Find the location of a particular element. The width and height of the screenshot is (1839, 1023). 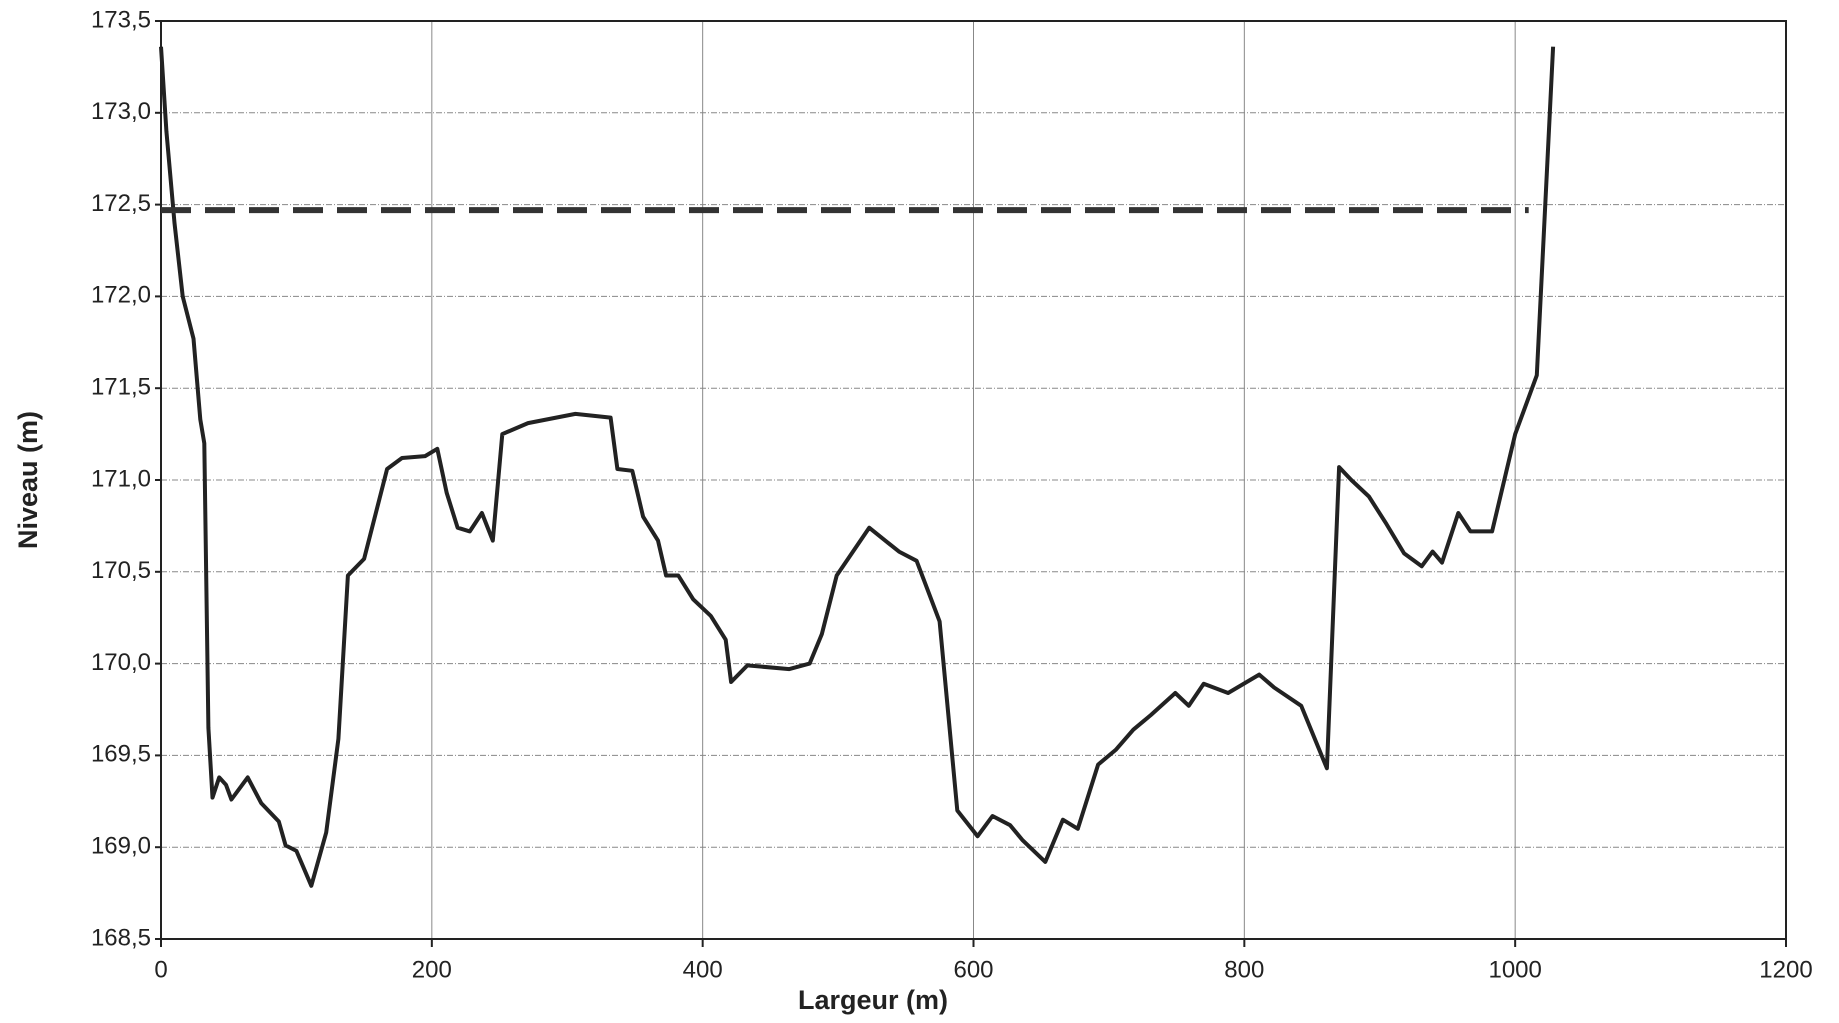

x-tick-label: 600 is located at coordinates (973, 969).